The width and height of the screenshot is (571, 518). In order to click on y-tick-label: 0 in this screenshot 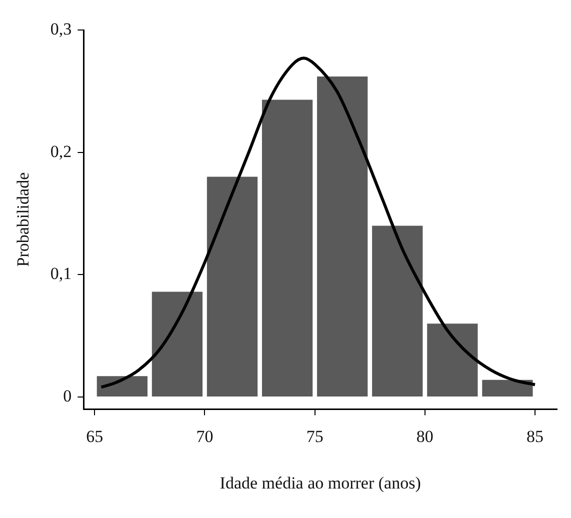, I will do `click(67, 396)`.